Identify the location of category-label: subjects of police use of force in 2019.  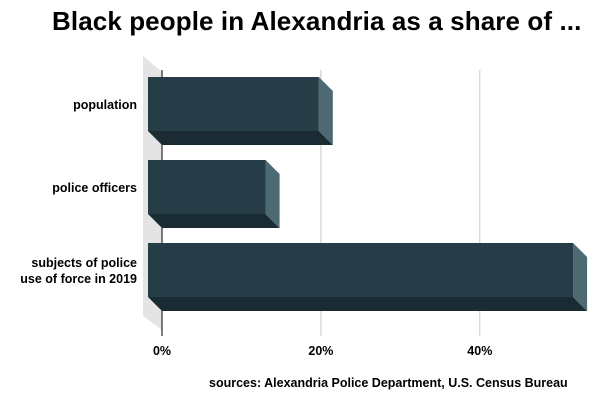
(78, 271).